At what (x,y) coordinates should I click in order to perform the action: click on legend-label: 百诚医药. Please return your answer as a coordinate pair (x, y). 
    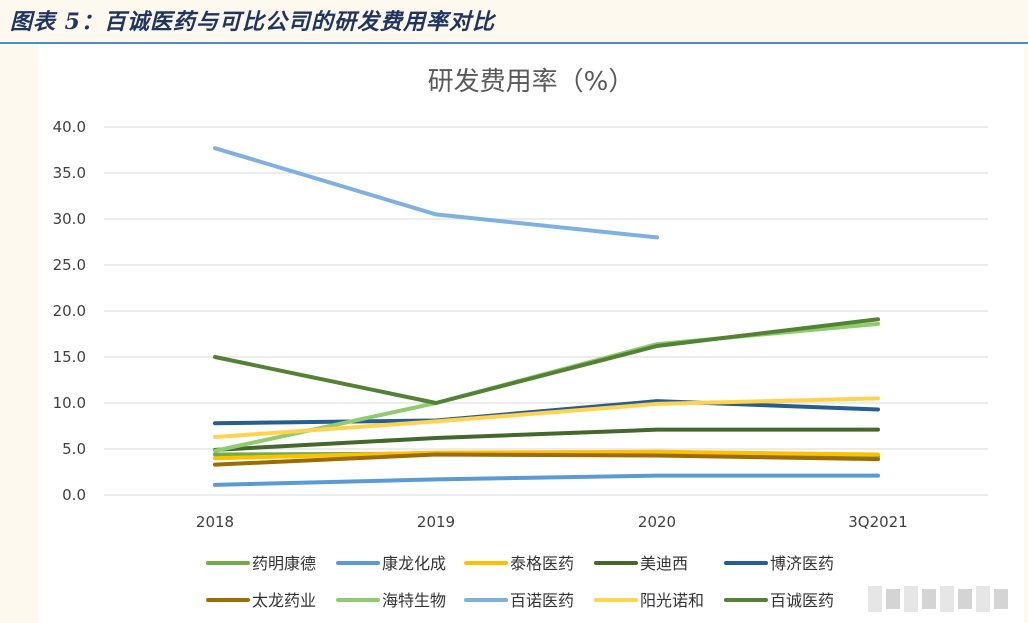
    Looking at the image, I should click on (802, 600).